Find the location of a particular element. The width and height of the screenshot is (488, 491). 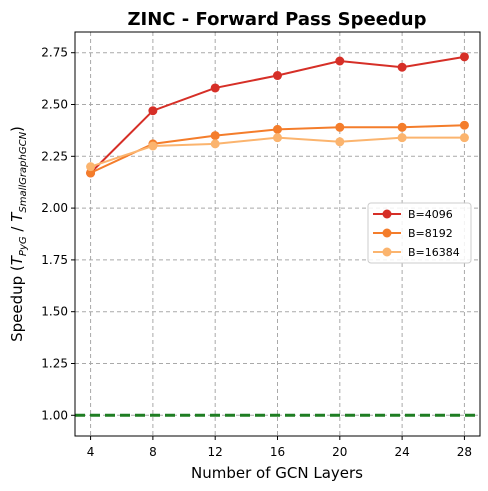

x-tick-label: 28 is located at coordinates (464, 452).